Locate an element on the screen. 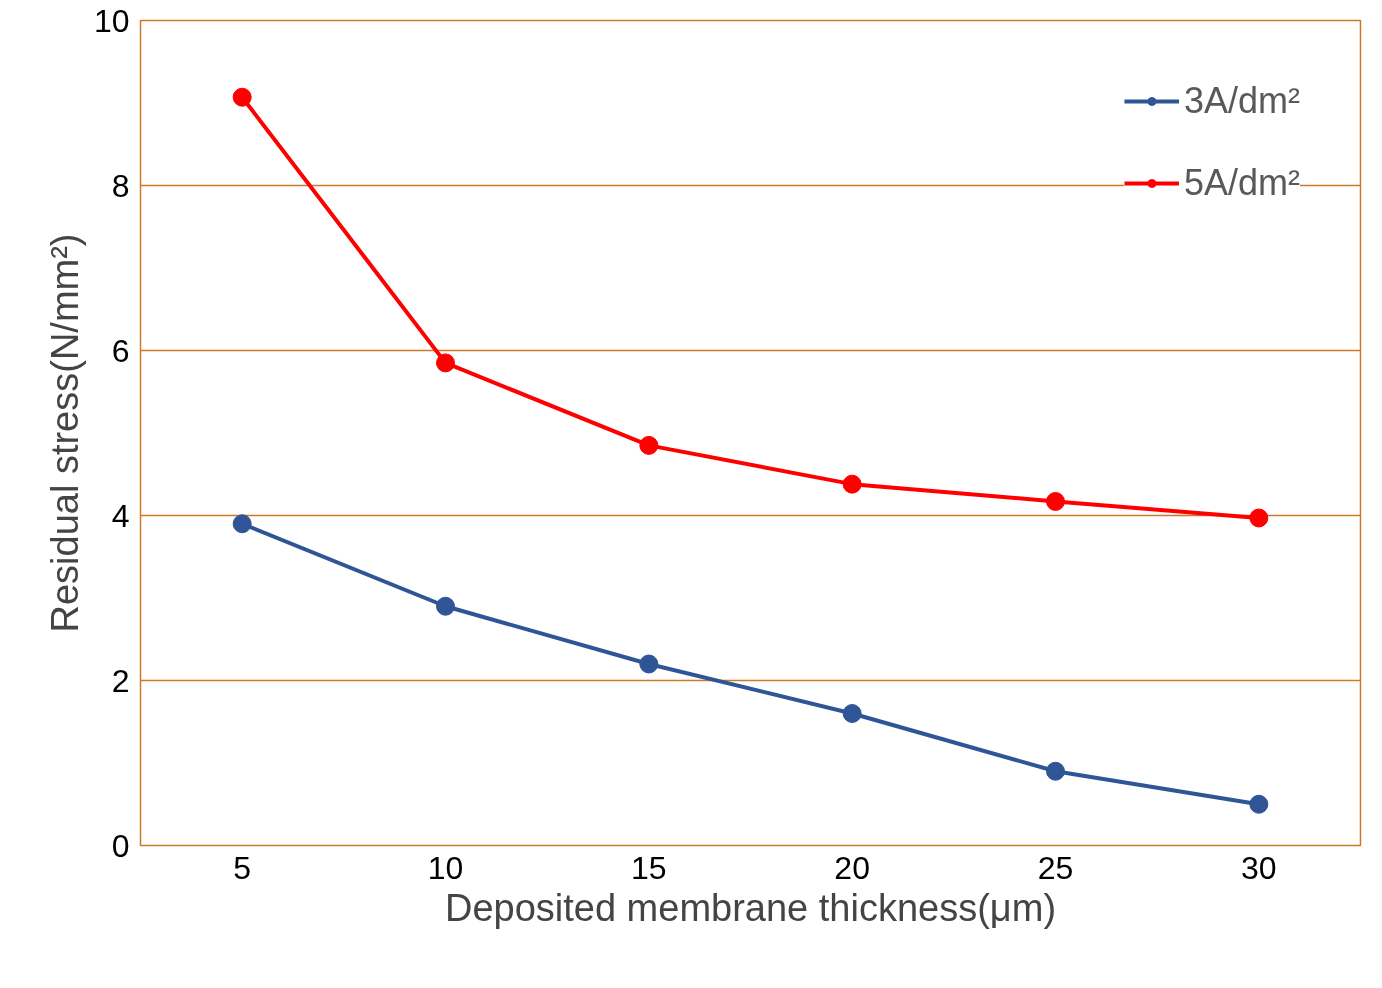 The image size is (1382, 988). y-tick-label: 8 is located at coordinates (120, 185).